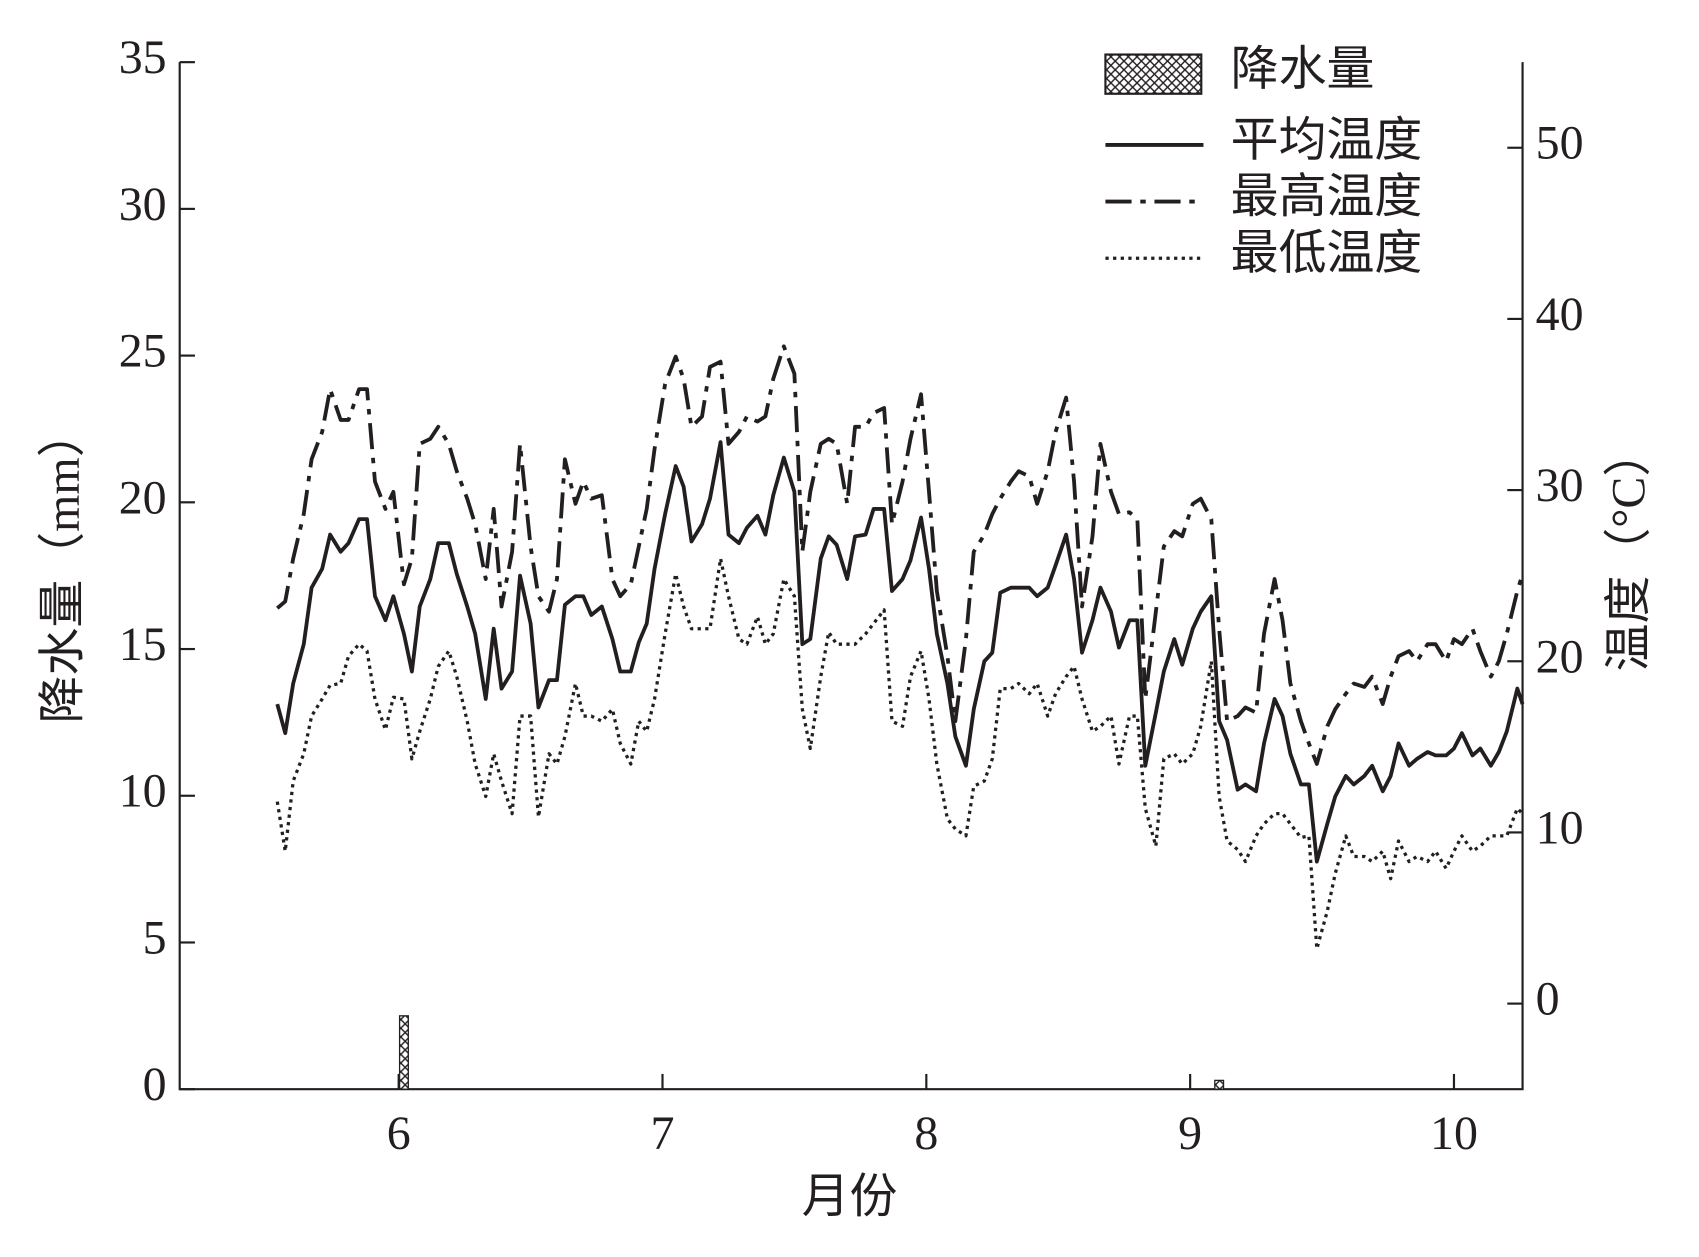  Describe the element at coordinates (663, 1133) in the screenshot. I see `x-tick-label: 7` at that location.